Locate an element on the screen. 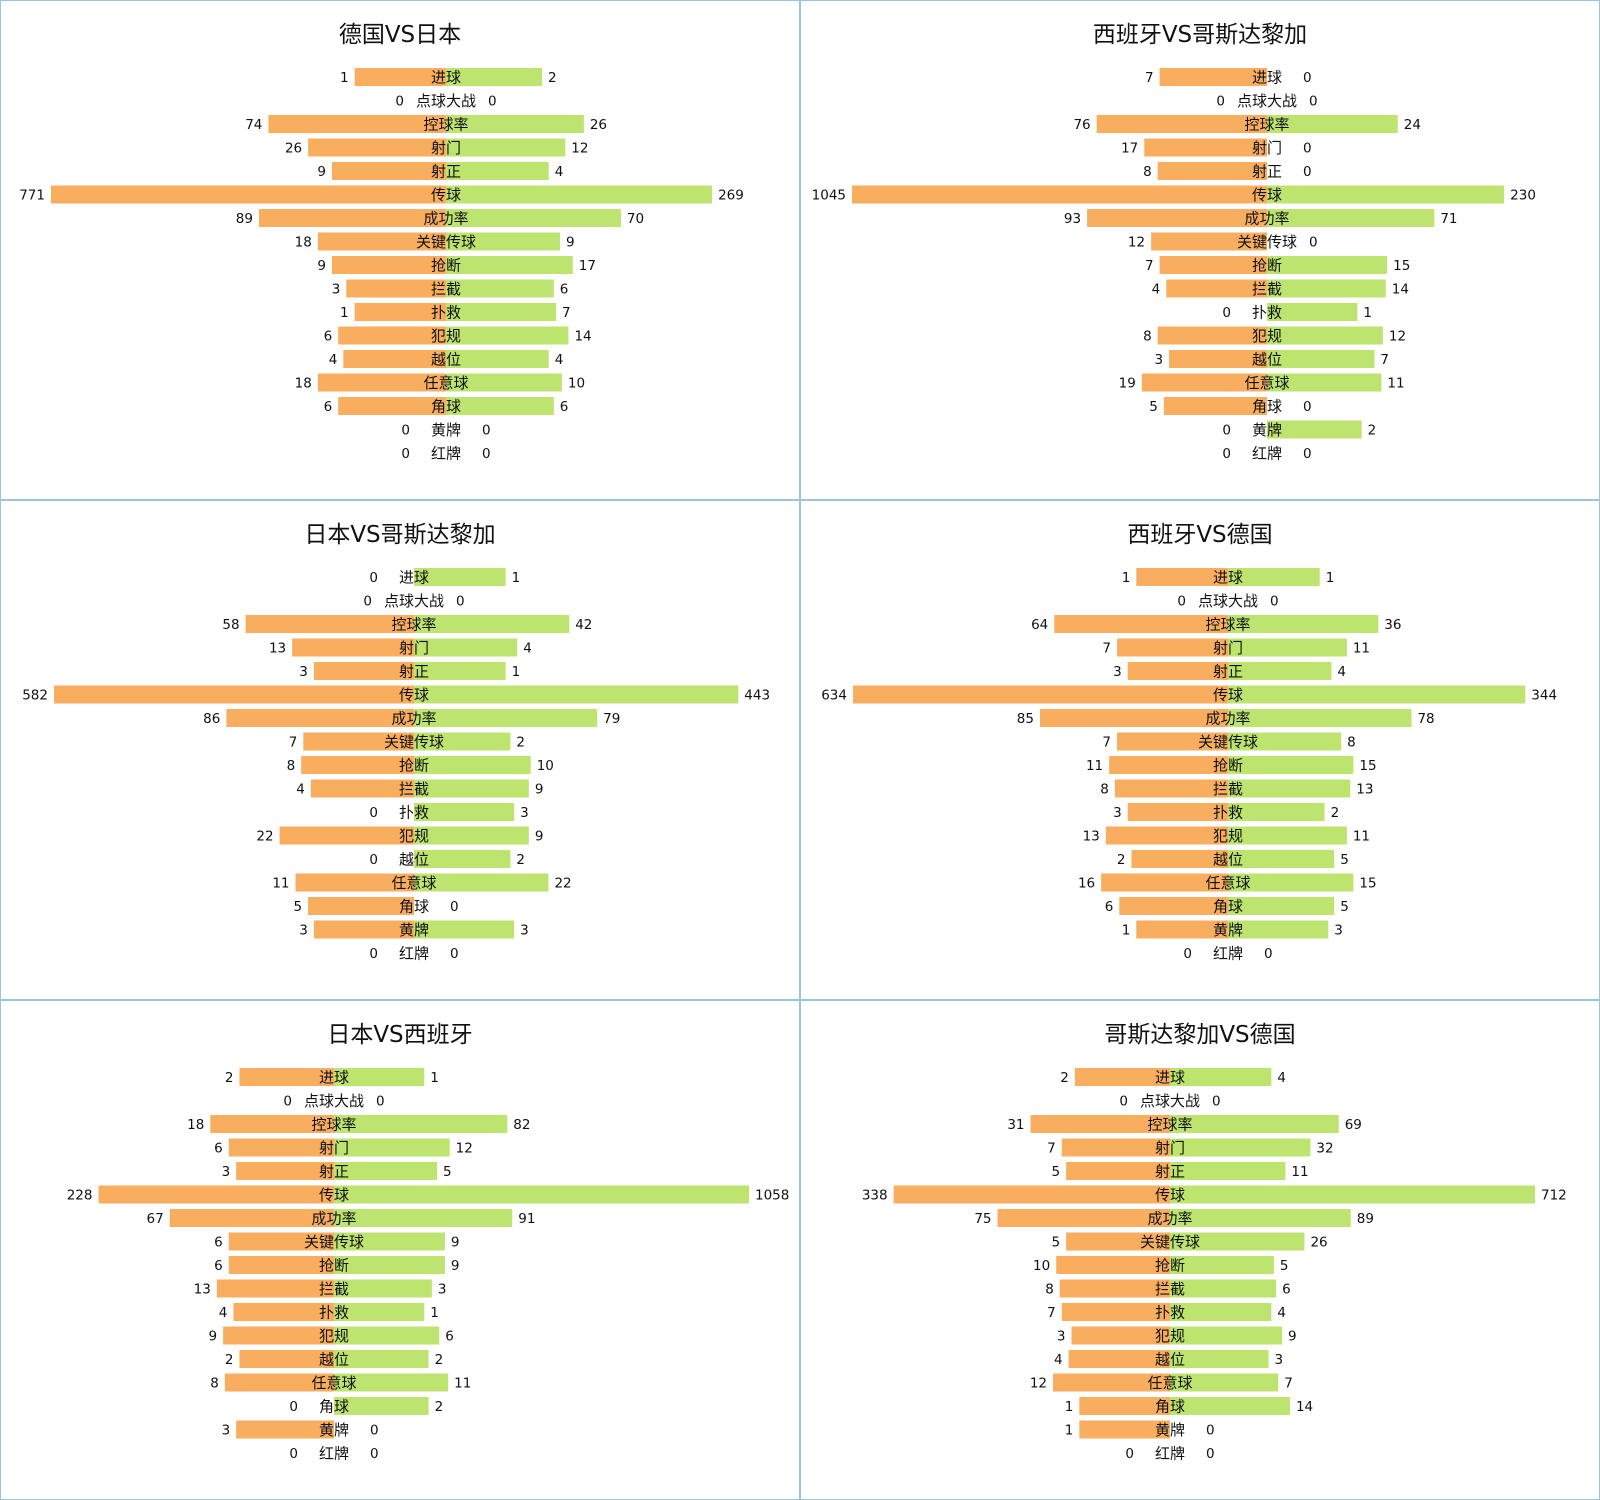 The width and height of the screenshot is (1600, 1500). category-label: 传球 is located at coordinates (1170, 1195).